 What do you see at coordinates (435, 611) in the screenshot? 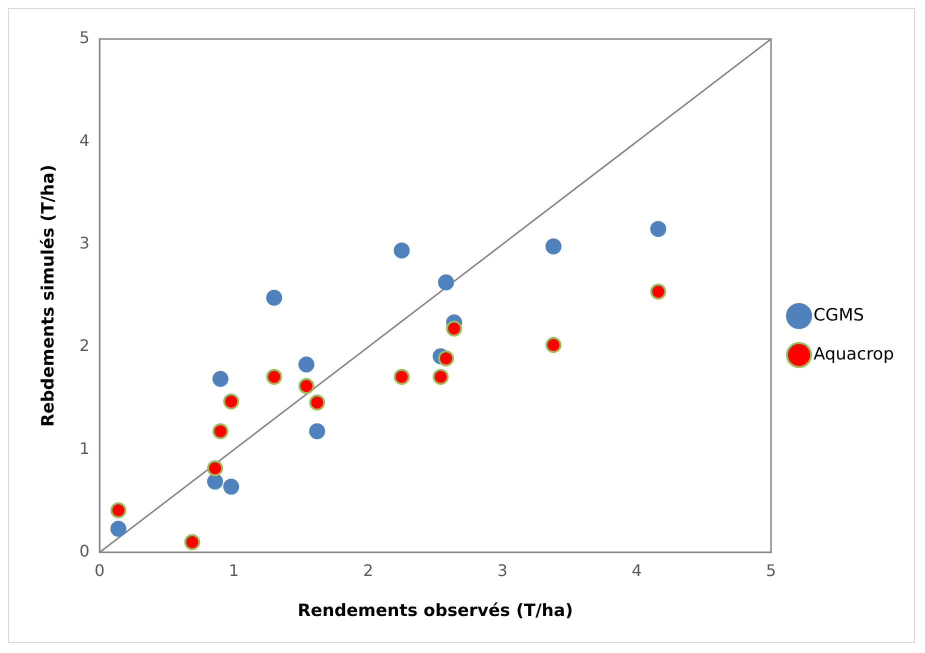
I see `x-axis-title: Rendements observés (T/ha)` at bounding box center [435, 611].